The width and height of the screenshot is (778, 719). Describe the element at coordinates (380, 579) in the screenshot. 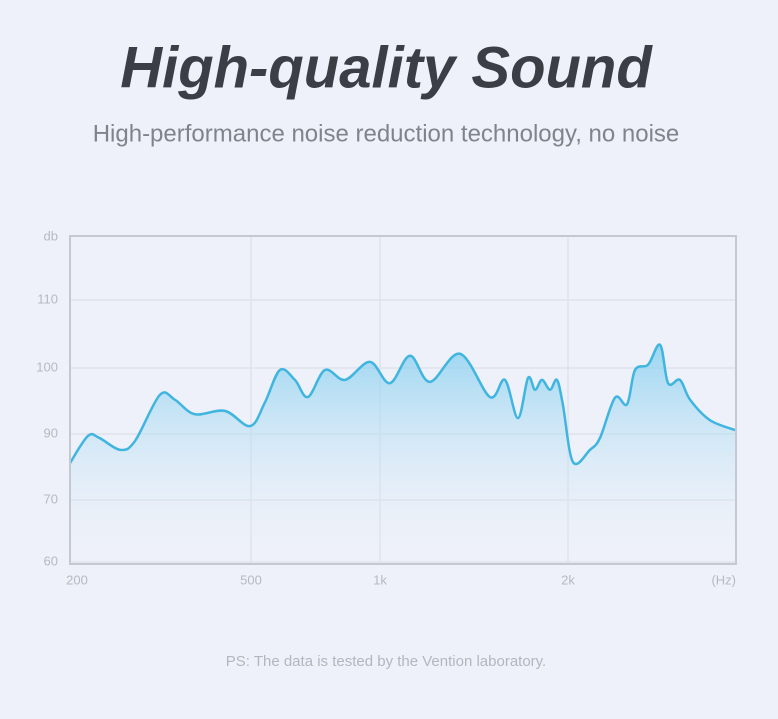

I see `x-tick-label: 1k` at that location.